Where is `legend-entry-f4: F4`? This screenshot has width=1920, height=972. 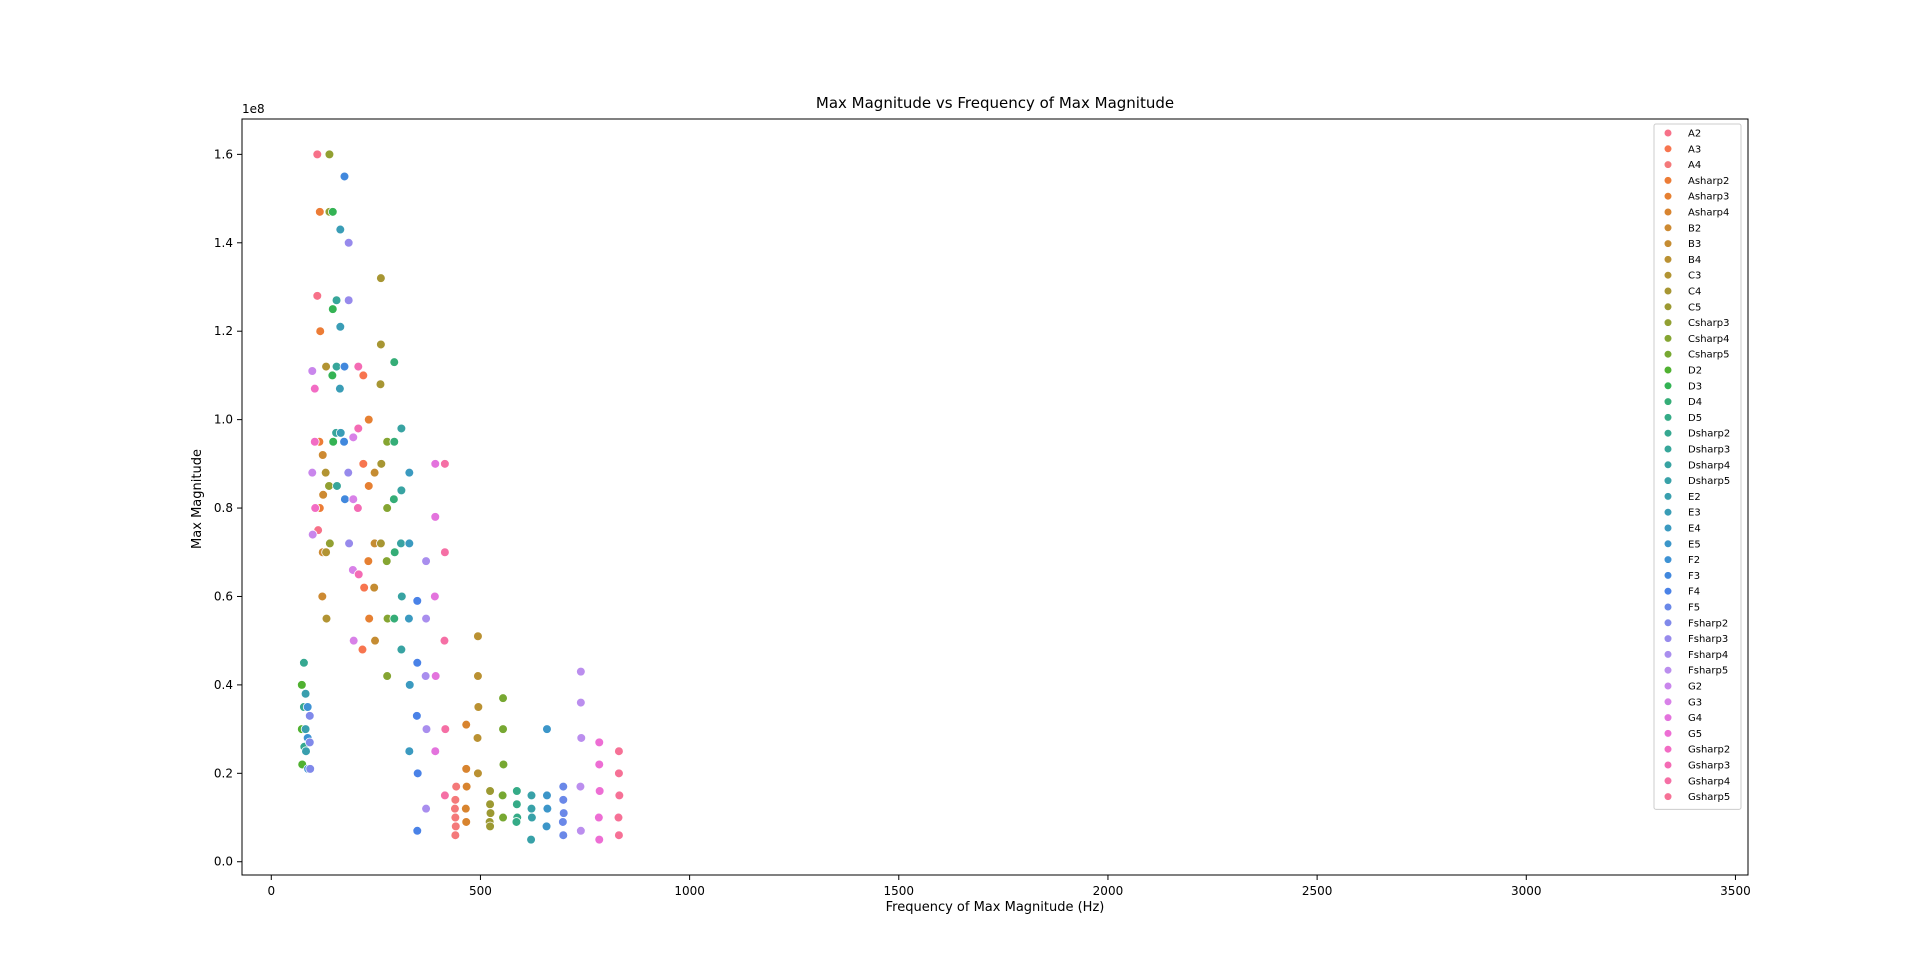
legend-entry-f4: F4 is located at coordinates (1681, 592).